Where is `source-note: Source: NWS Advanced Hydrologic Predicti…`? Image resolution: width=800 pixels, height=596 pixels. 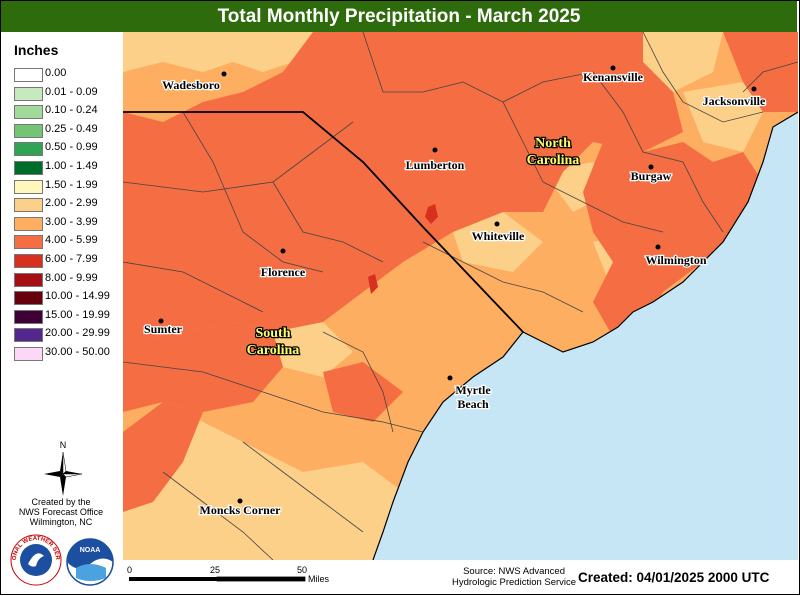
source-note: Source: NWS Advanced Hydrologic Predicti… is located at coordinates (514, 577).